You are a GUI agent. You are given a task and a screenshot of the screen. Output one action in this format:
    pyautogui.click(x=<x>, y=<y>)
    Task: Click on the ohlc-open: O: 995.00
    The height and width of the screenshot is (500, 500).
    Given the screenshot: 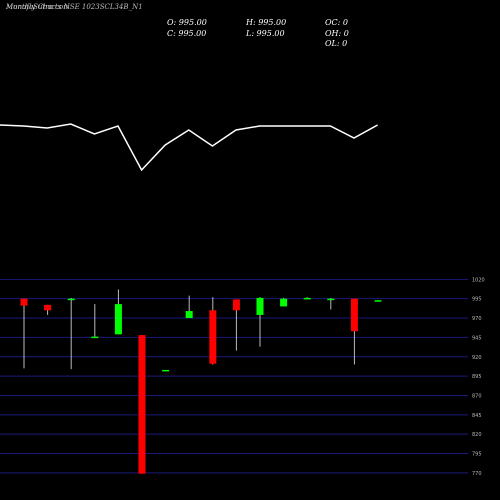 What is the action you would take?
    pyautogui.click(x=187, y=22)
    